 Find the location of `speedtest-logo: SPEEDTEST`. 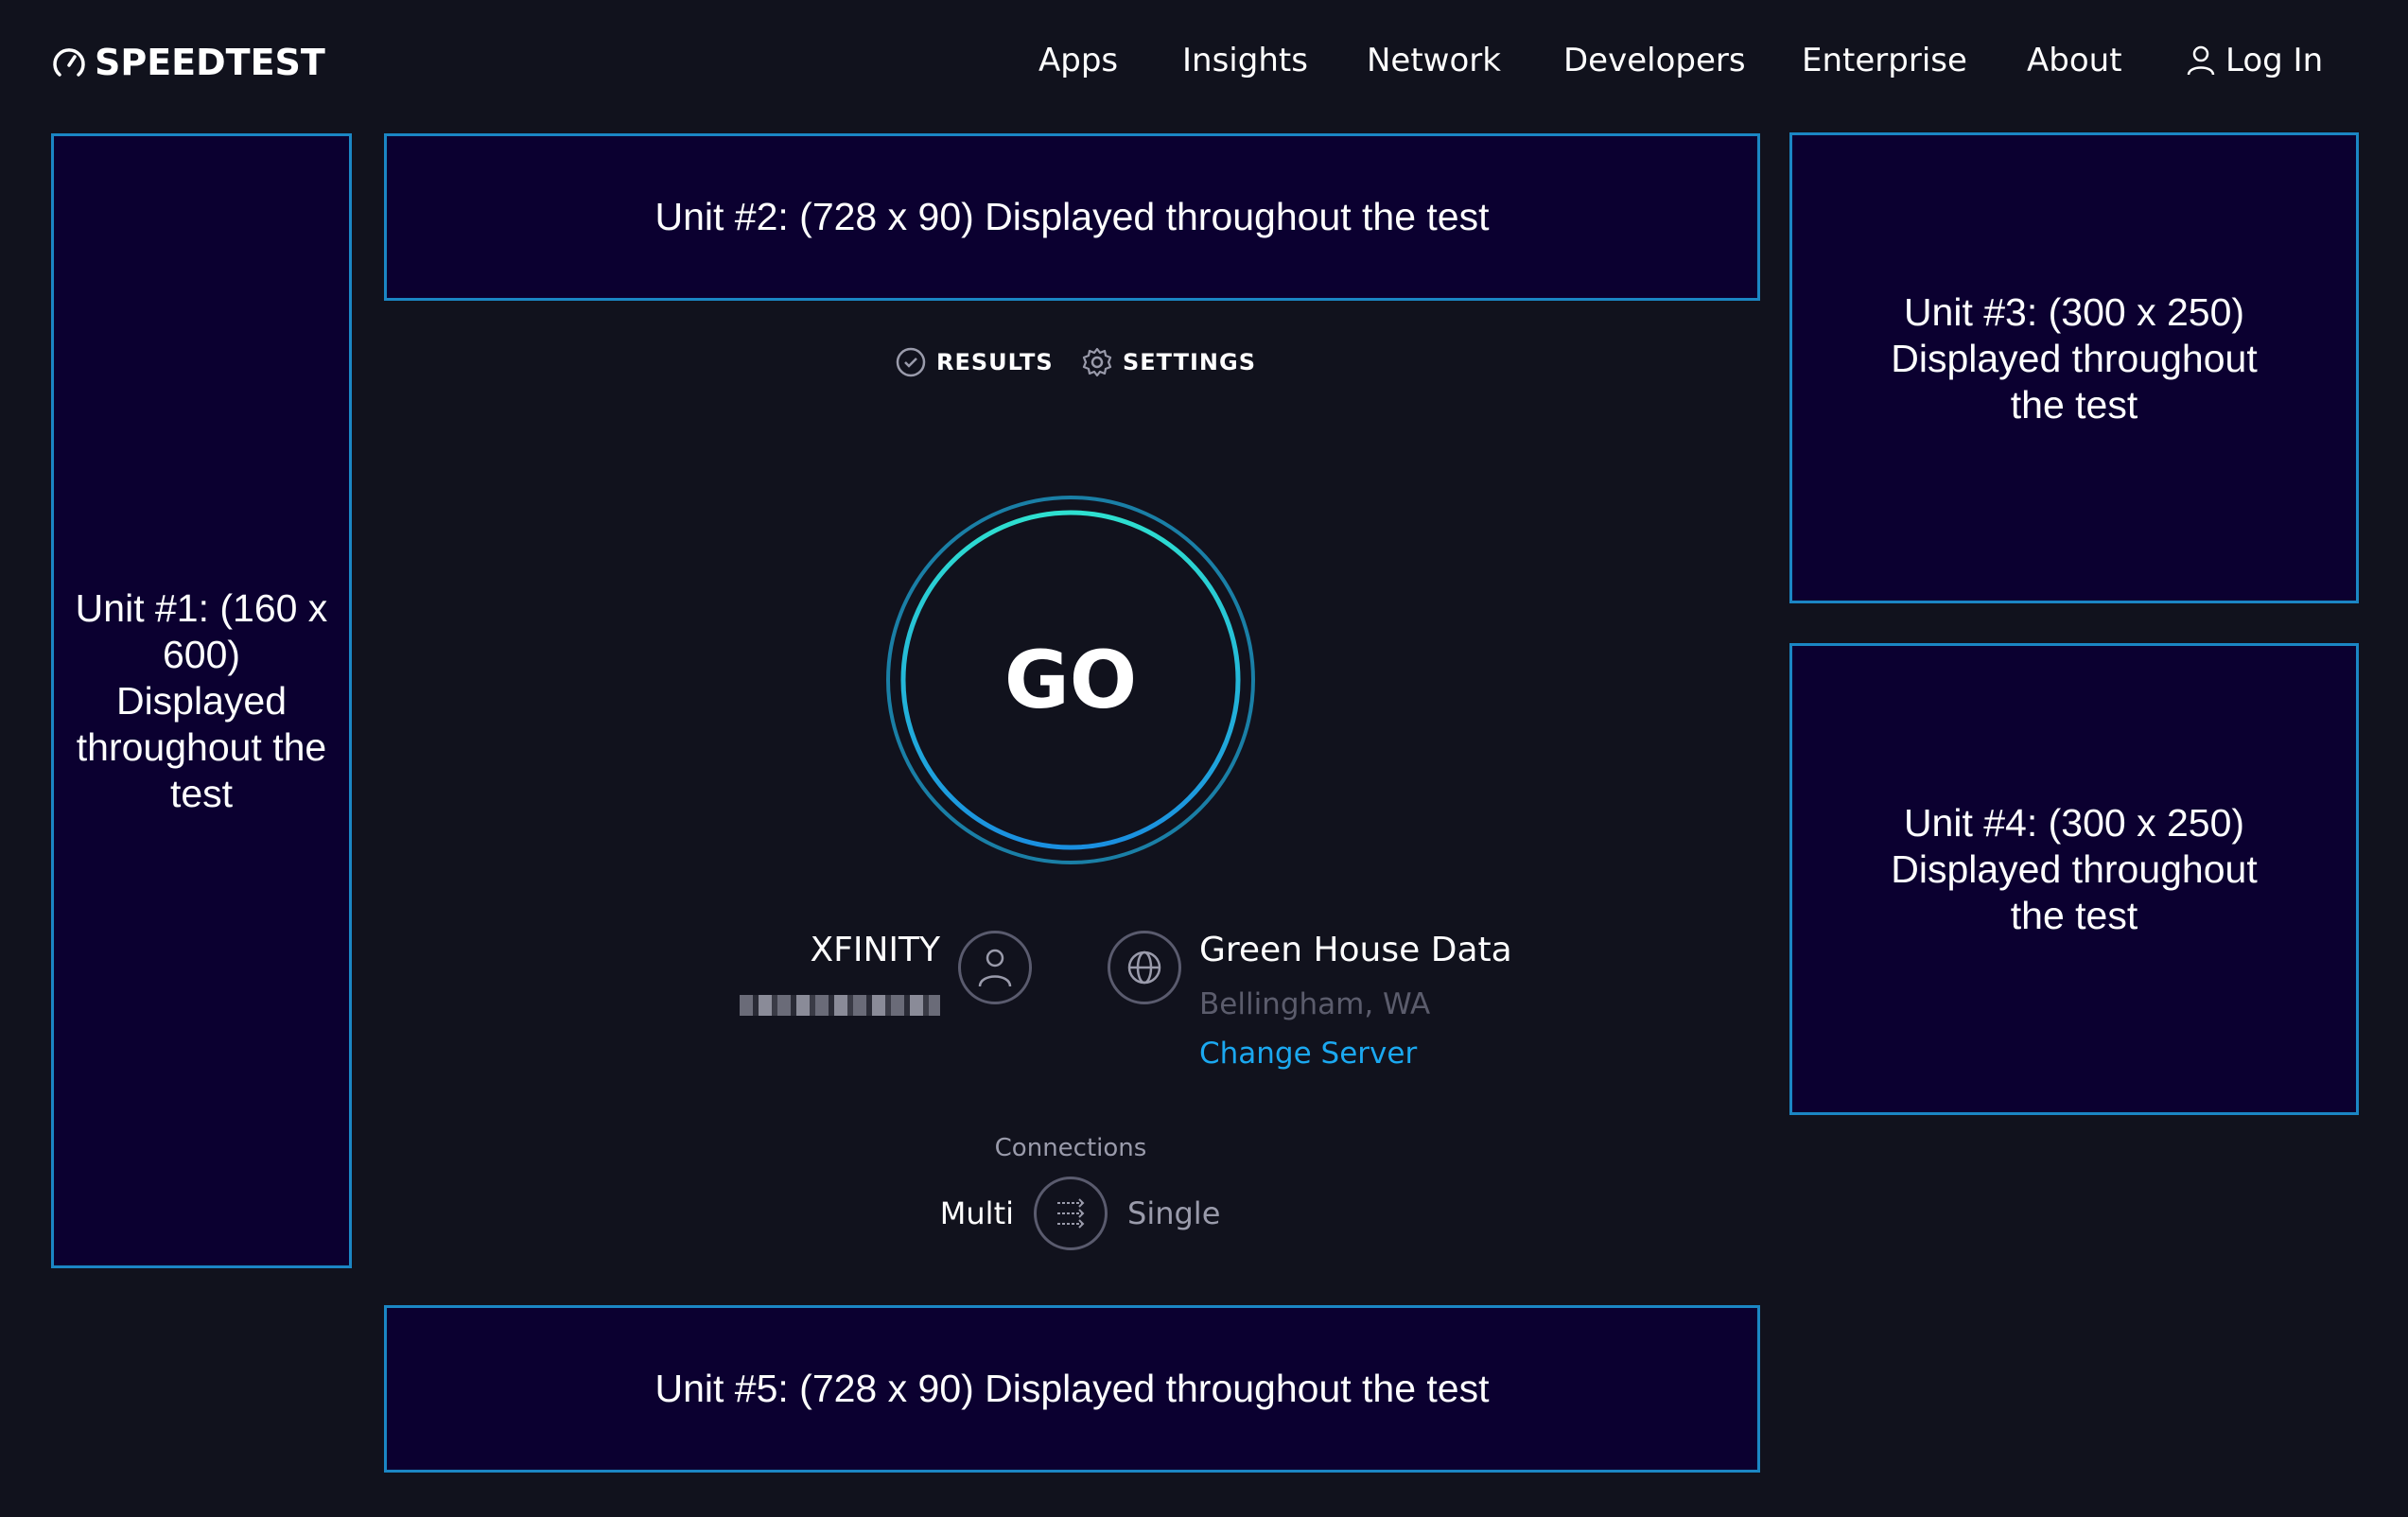

speedtest-logo: SPEEDTEST is located at coordinates (188, 62).